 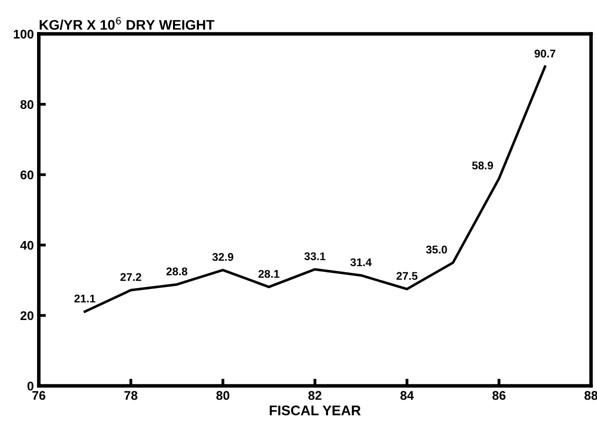 I want to click on data-label: 28.1, so click(x=269, y=274).